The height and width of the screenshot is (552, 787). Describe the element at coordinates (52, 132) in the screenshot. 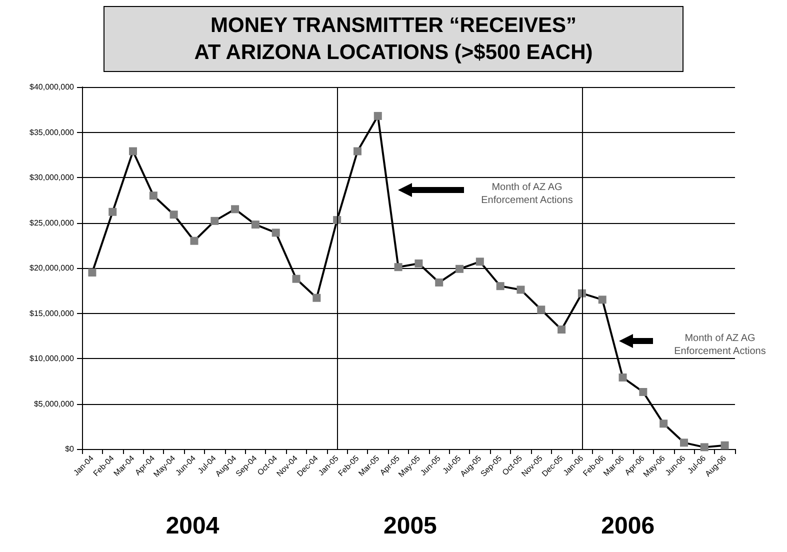

I see `y-tick-label: $35,000,000` at that location.